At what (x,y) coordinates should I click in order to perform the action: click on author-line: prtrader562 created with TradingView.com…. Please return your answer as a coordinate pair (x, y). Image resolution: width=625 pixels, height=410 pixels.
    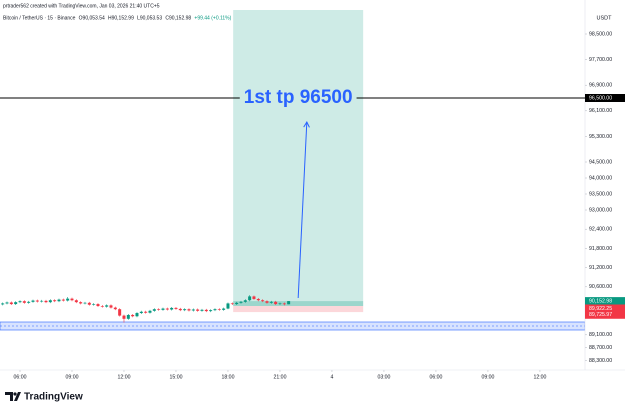
    Looking at the image, I should click on (81, 6).